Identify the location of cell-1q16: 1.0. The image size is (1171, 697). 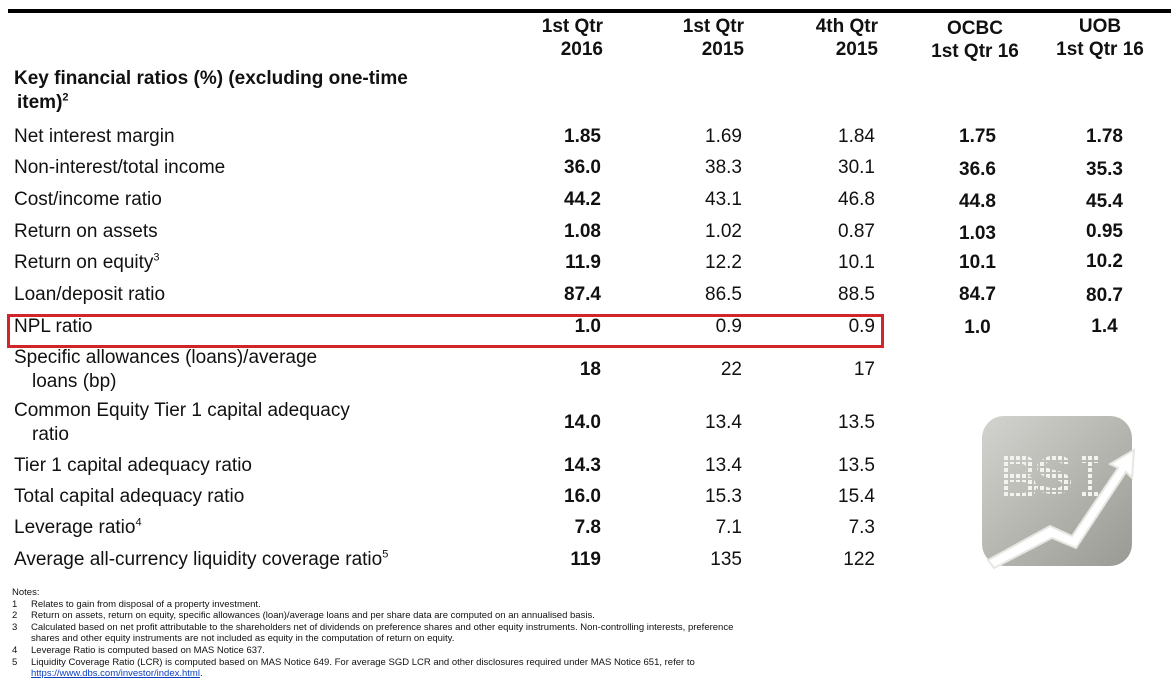
(587, 326).